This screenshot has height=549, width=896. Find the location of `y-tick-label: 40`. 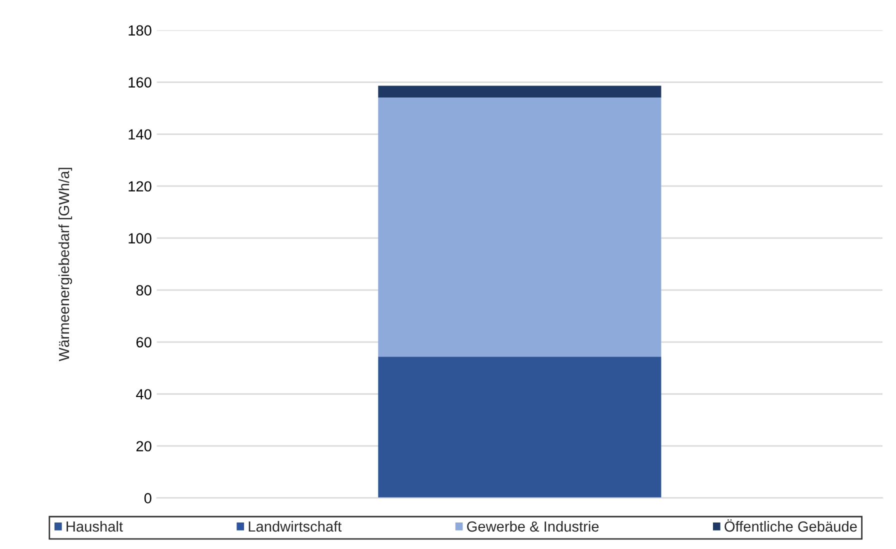

y-tick-label: 40 is located at coordinates (144, 394).